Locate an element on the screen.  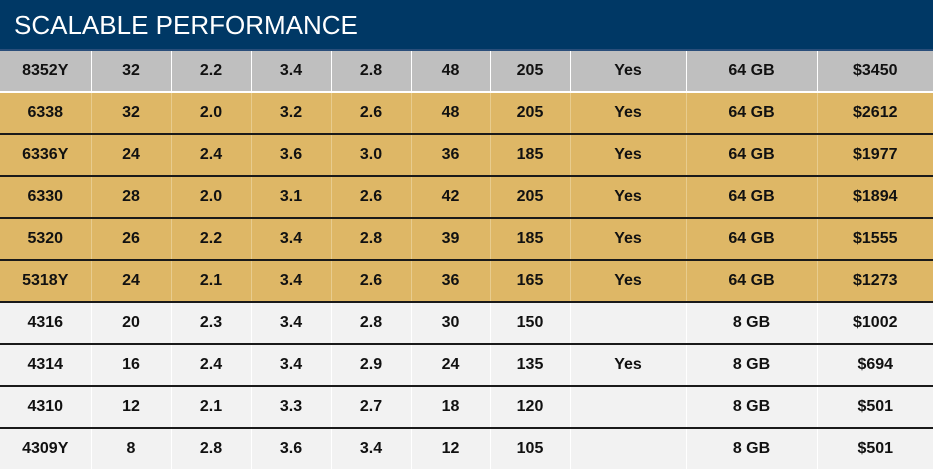
model-cell: 6338 is located at coordinates (46, 113).